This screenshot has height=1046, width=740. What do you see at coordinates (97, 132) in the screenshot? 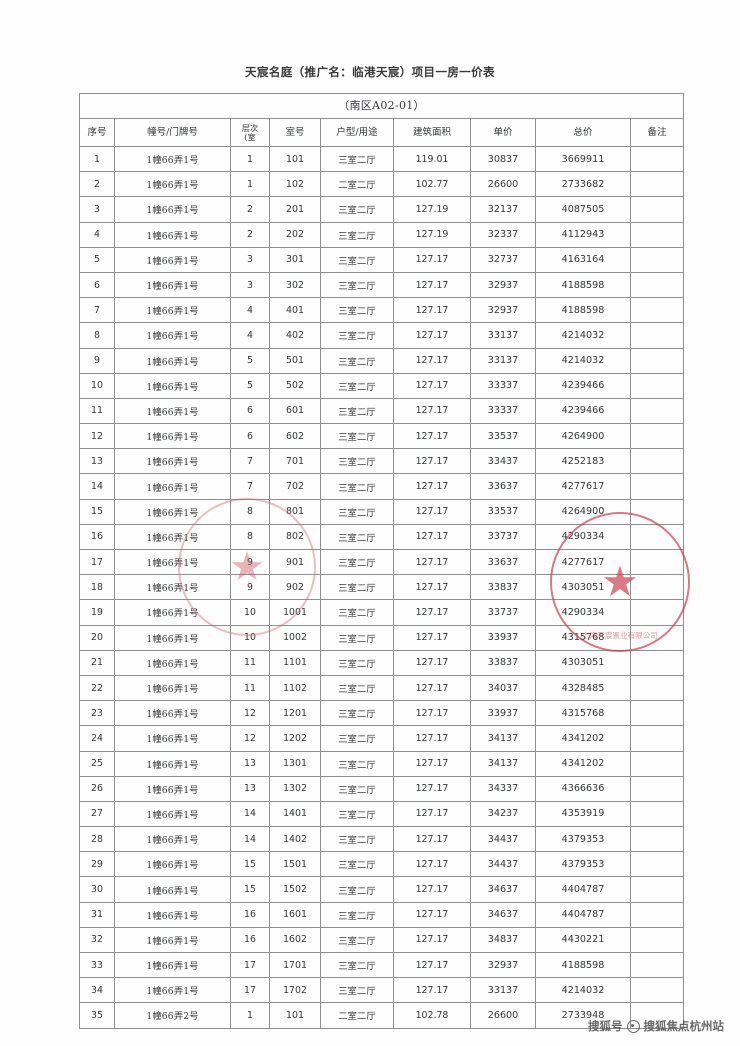
I see `col-header-index: 序号` at bounding box center [97, 132].